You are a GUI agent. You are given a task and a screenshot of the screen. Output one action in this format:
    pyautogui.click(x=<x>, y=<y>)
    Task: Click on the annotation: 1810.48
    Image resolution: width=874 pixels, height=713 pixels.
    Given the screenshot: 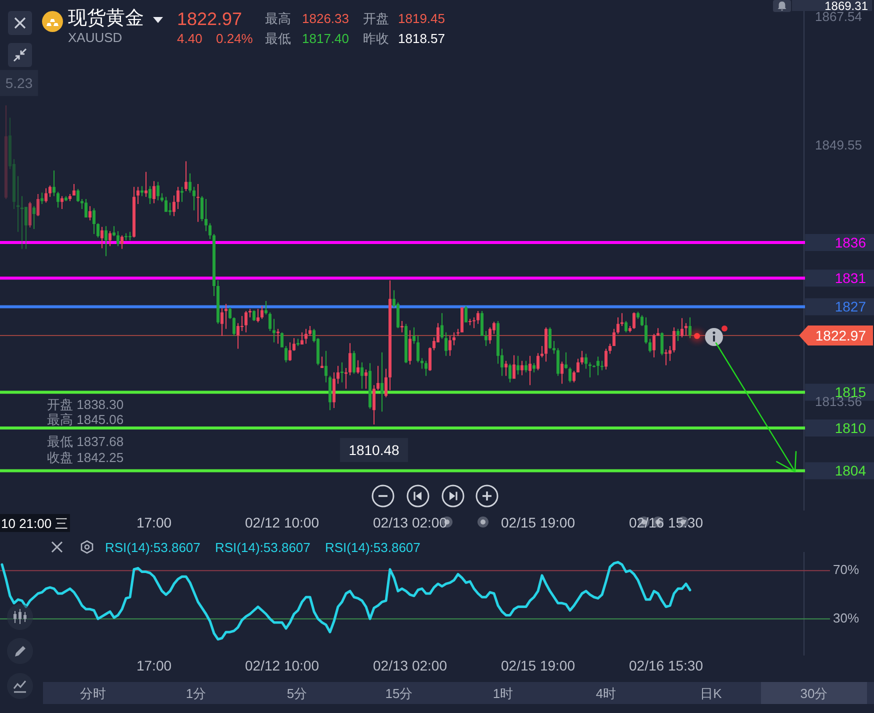 What is the action you would take?
    pyautogui.click(x=374, y=450)
    